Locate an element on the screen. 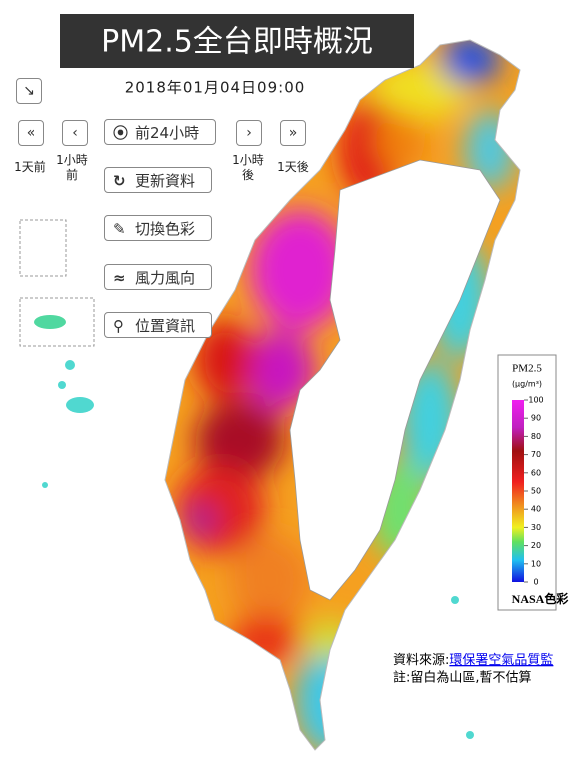 The image size is (574, 768). legend-scheme: NASA色彩 is located at coordinates (540, 598).